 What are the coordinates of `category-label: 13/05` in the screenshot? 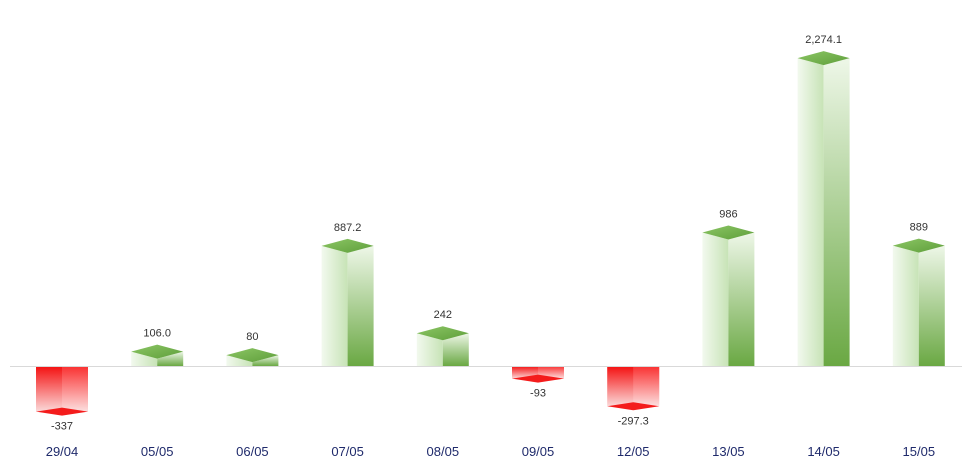 It's located at (728, 451).